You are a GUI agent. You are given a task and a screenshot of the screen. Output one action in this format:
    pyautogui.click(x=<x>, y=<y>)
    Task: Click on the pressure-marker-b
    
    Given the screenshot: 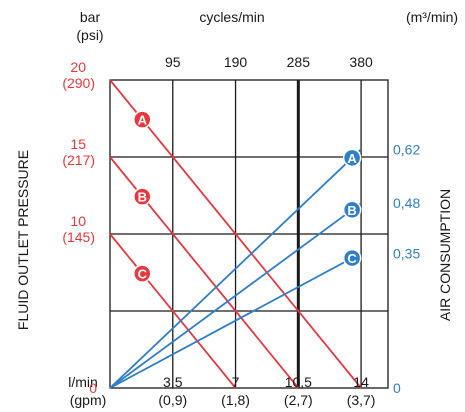 What is the action you would take?
    pyautogui.click(x=142, y=196)
    